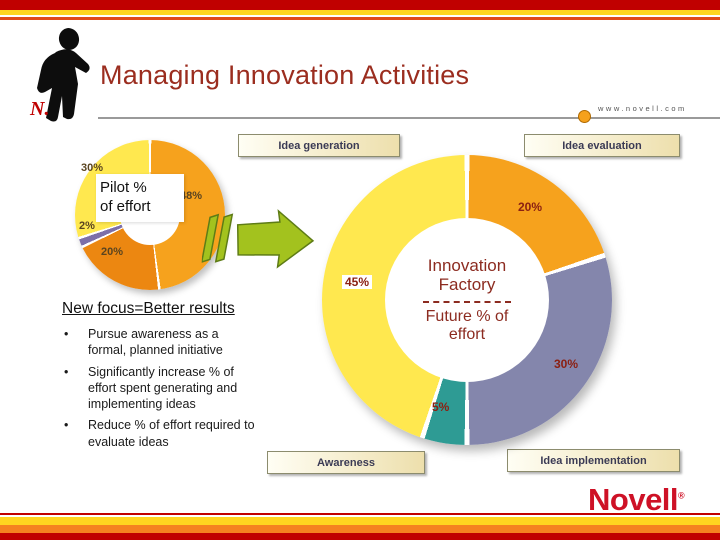  Describe the element at coordinates (360, 18) in the screenshot. I see `top-stripe-orange` at that location.